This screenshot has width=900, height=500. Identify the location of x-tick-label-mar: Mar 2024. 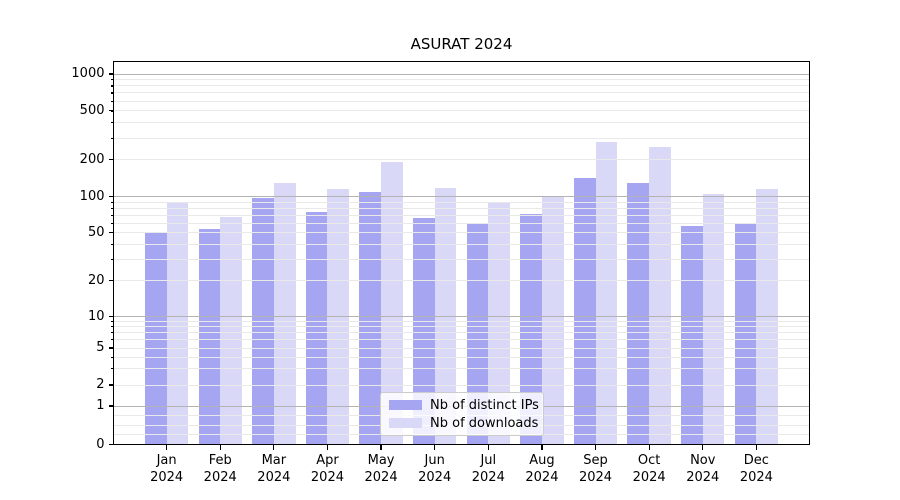
(274, 469).